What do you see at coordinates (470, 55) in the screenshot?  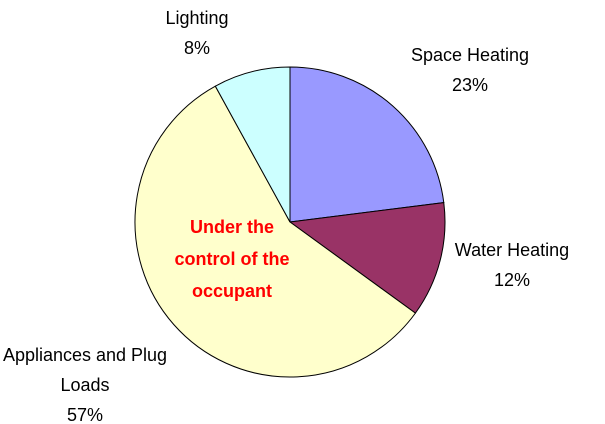 I see `slice-label: Space Heating` at bounding box center [470, 55].